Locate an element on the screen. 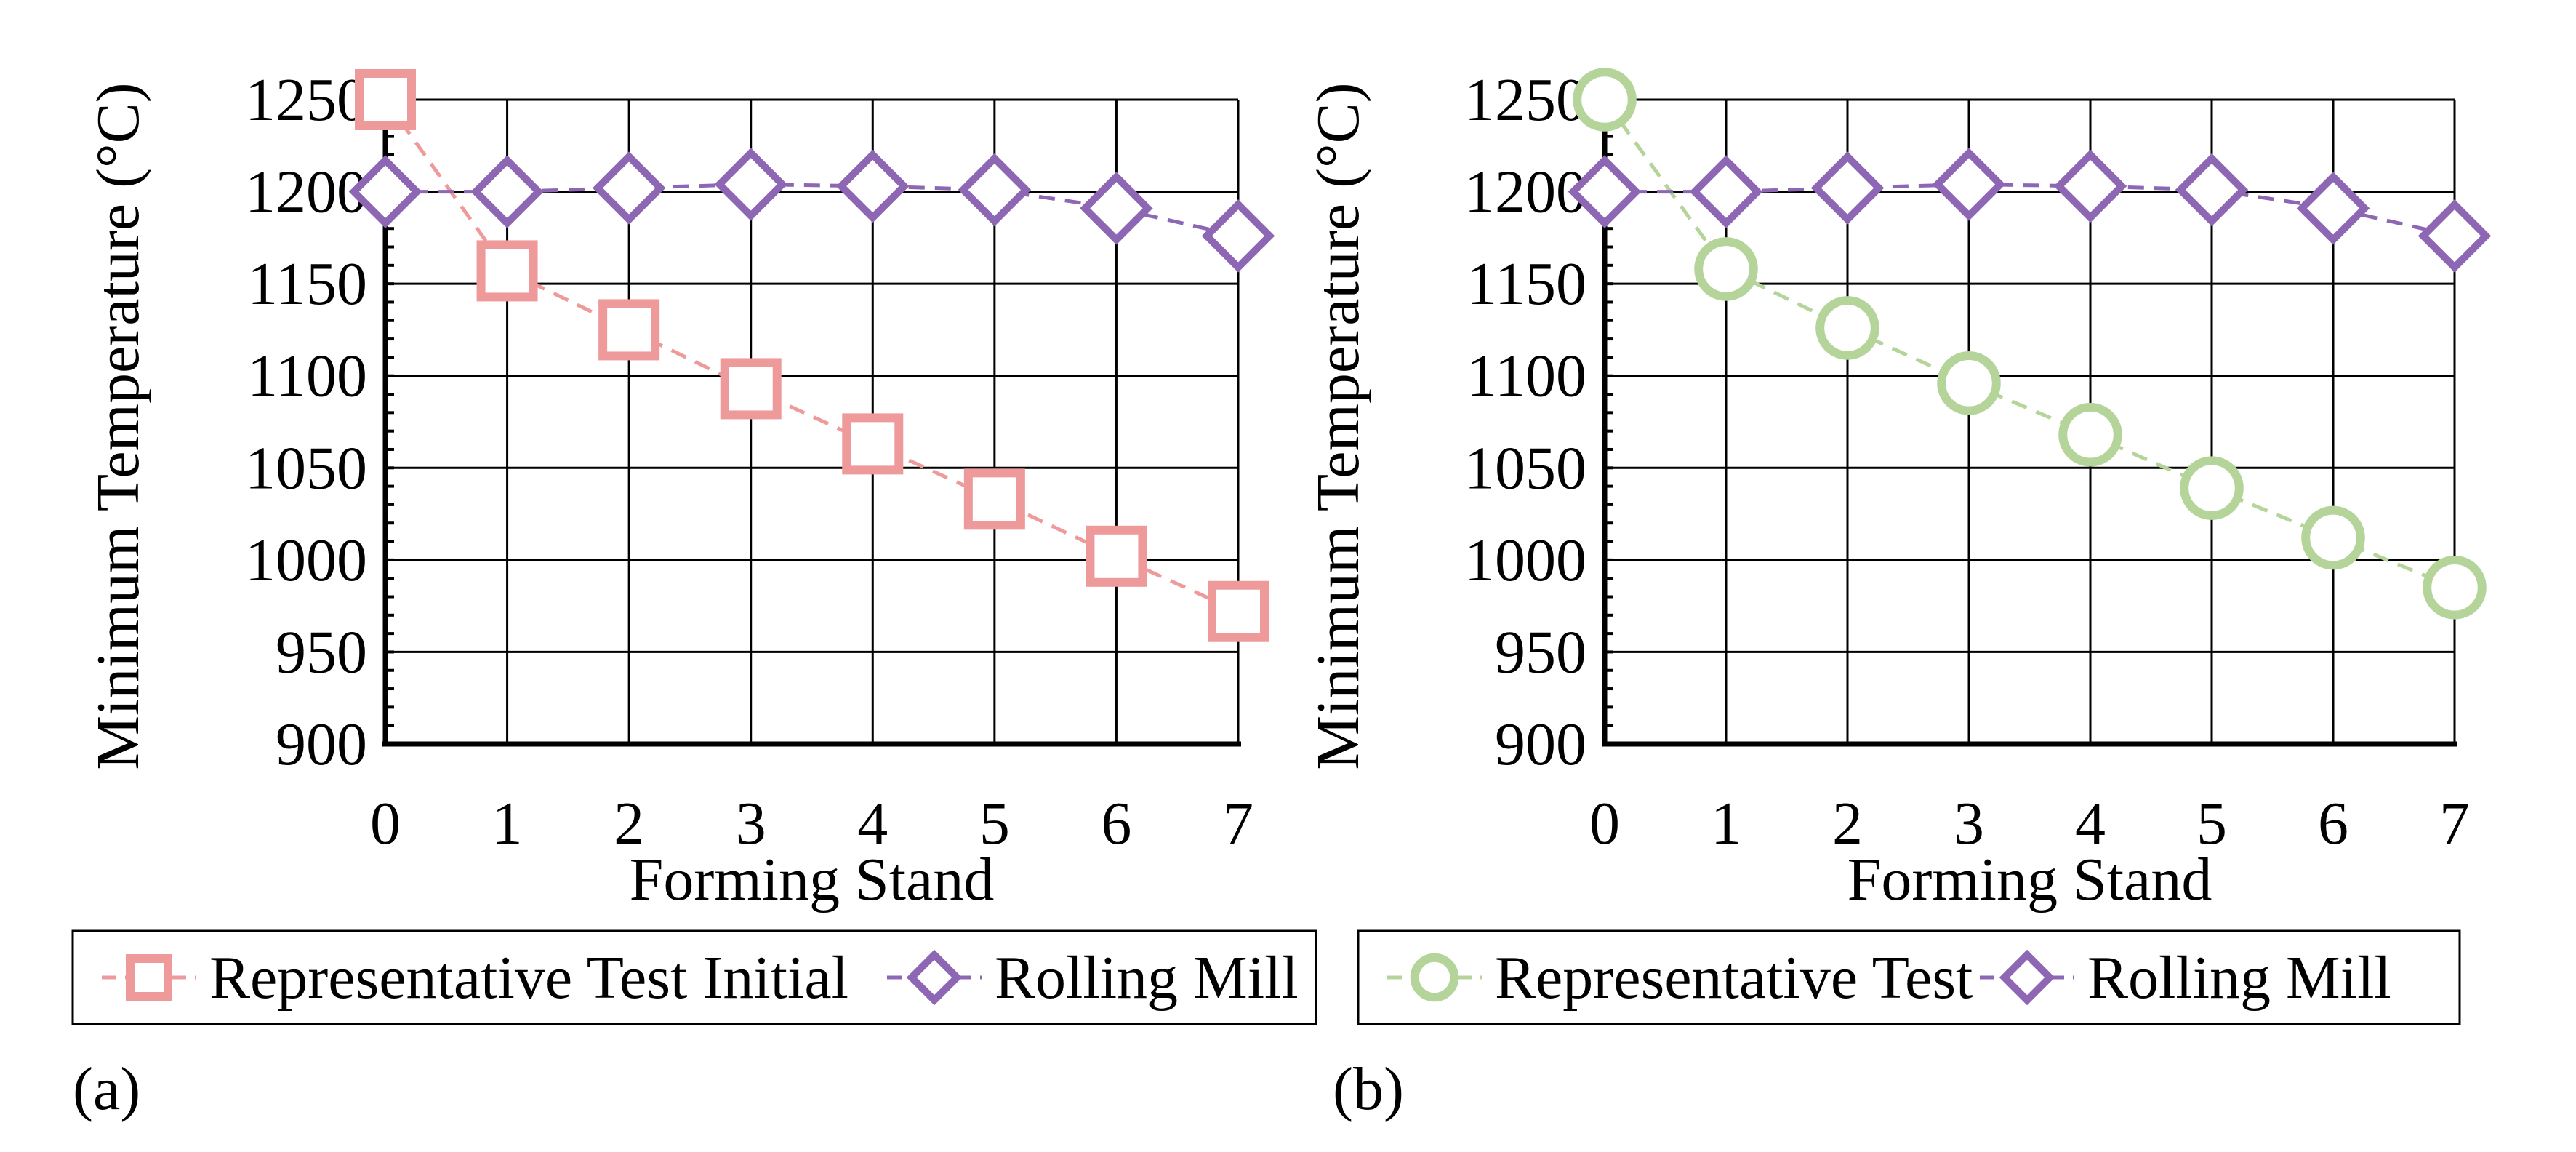  legend: Representative Test Rolling Mill is located at coordinates (1909, 977).